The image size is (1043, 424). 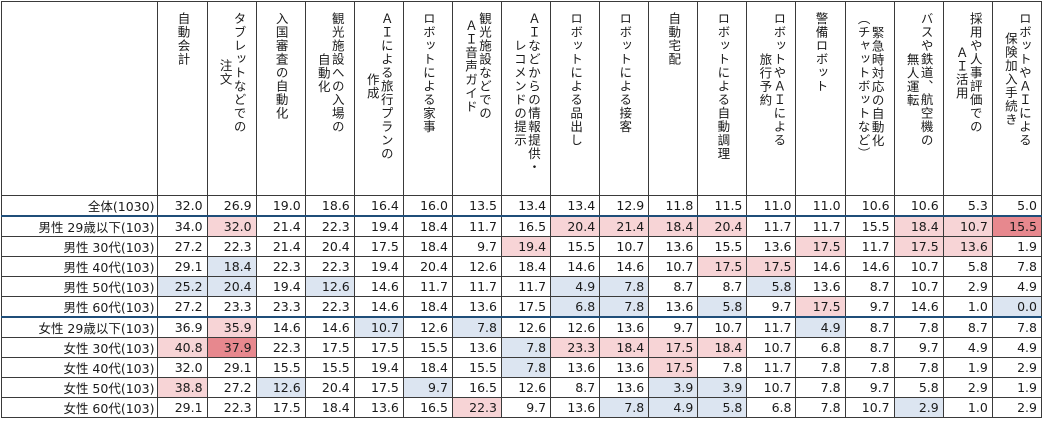 What do you see at coordinates (477, 98) in the screenshot?
I see `column-header: 観光施設などでの ＡＩ音声ガイド` at bounding box center [477, 98].